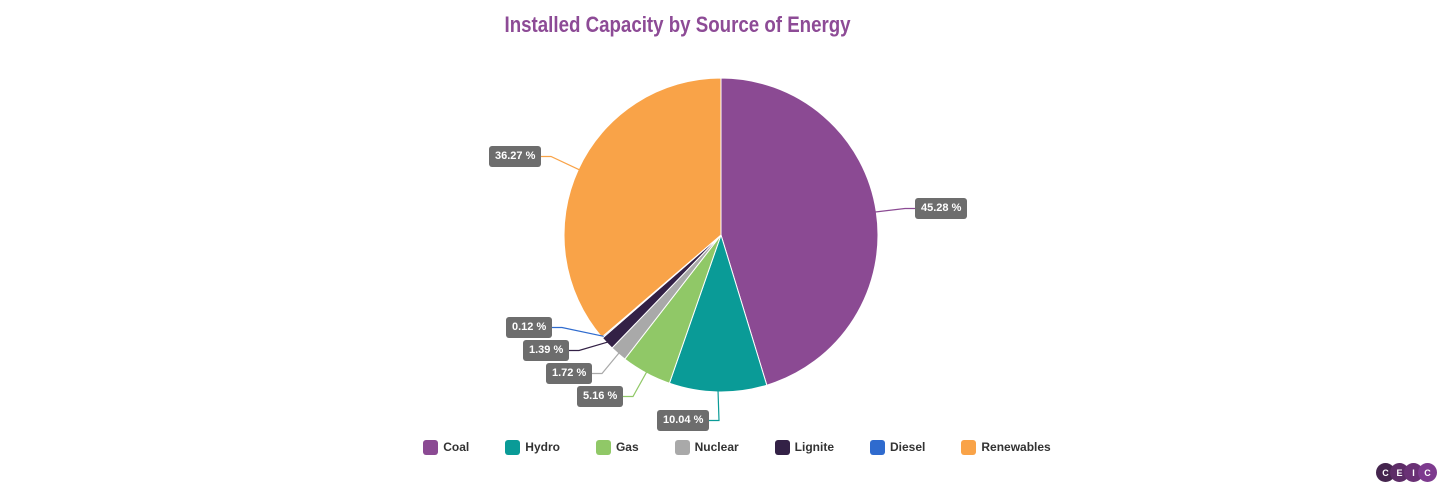  What do you see at coordinates (542, 447) in the screenshot?
I see `legend-label-hydro: Hydro` at bounding box center [542, 447].